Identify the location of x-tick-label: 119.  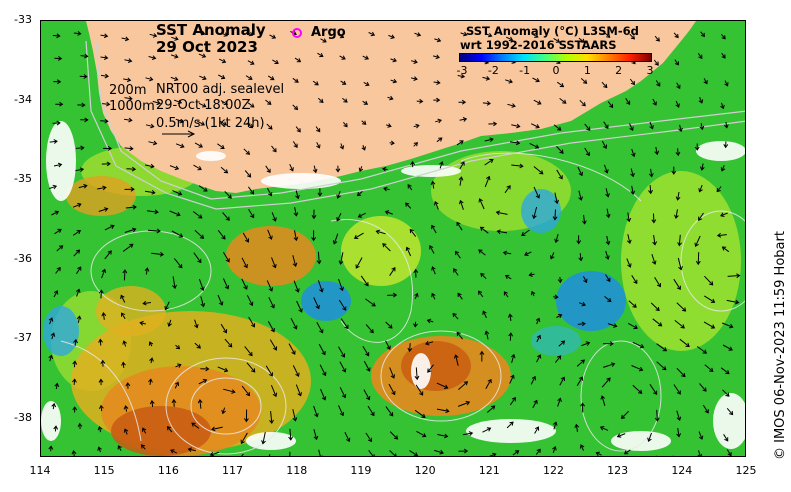
(361, 470).